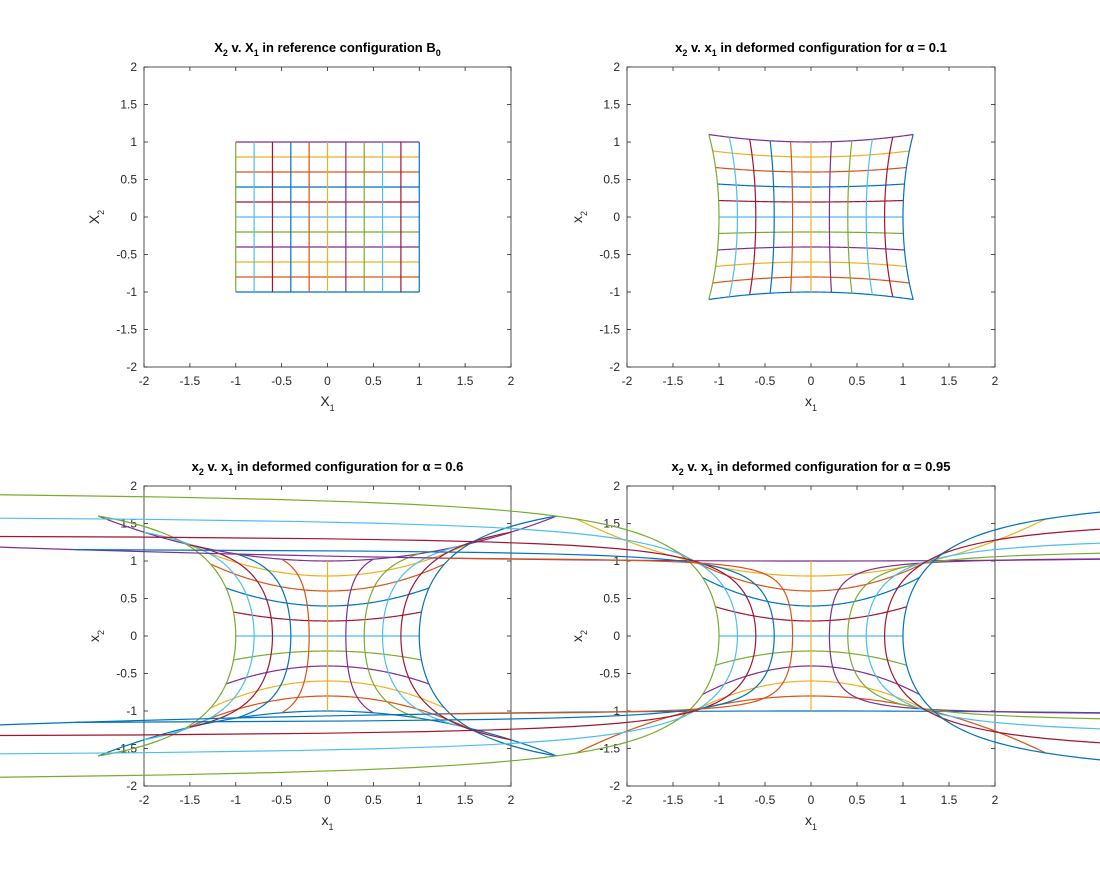 The height and width of the screenshot is (883, 1100). What do you see at coordinates (616, 142) in the screenshot?
I see `y-tick-label: 1` at bounding box center [616, 142].